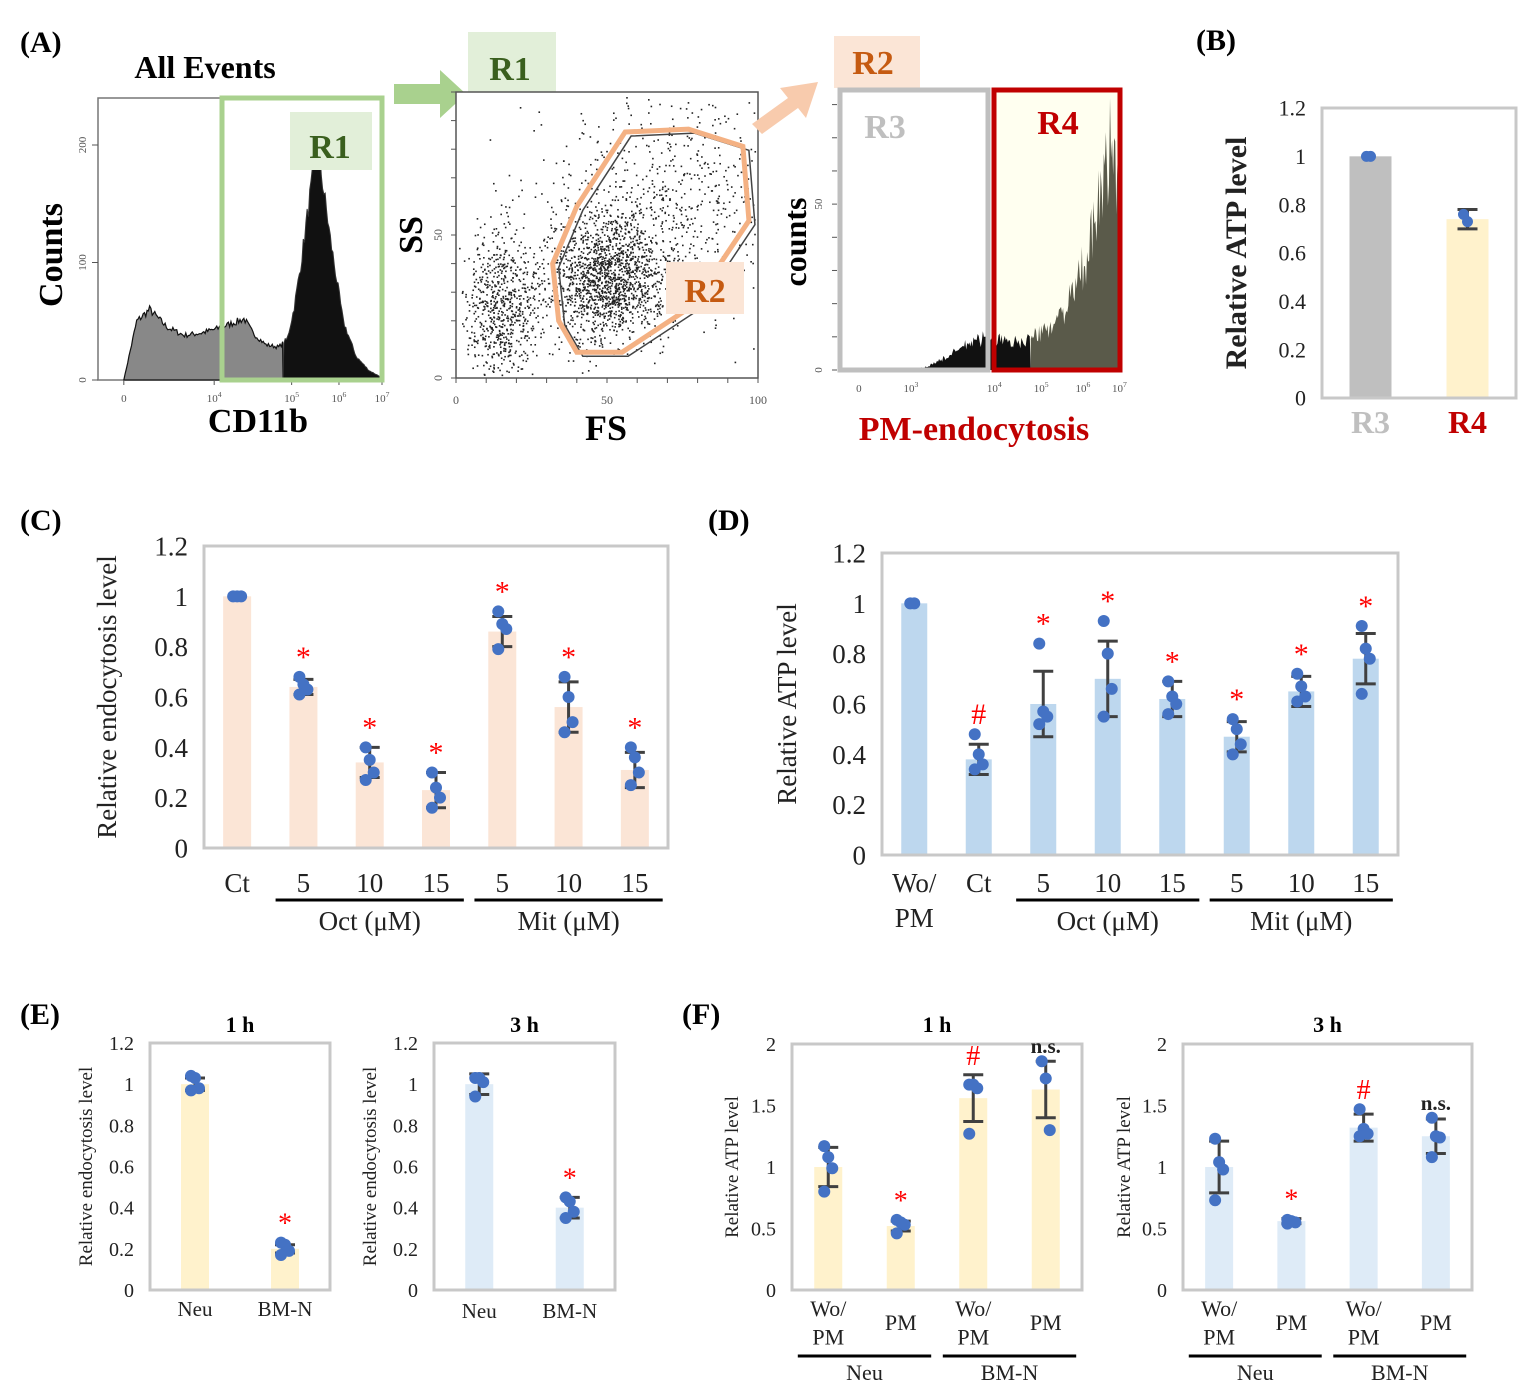 The width and height of the screenshot is (1538, 1398). What do you see at coordinates (901, 1322) in the screenshot?
I see `chart-f1-xtick-label: PM` at bounding box center [901, 1322].